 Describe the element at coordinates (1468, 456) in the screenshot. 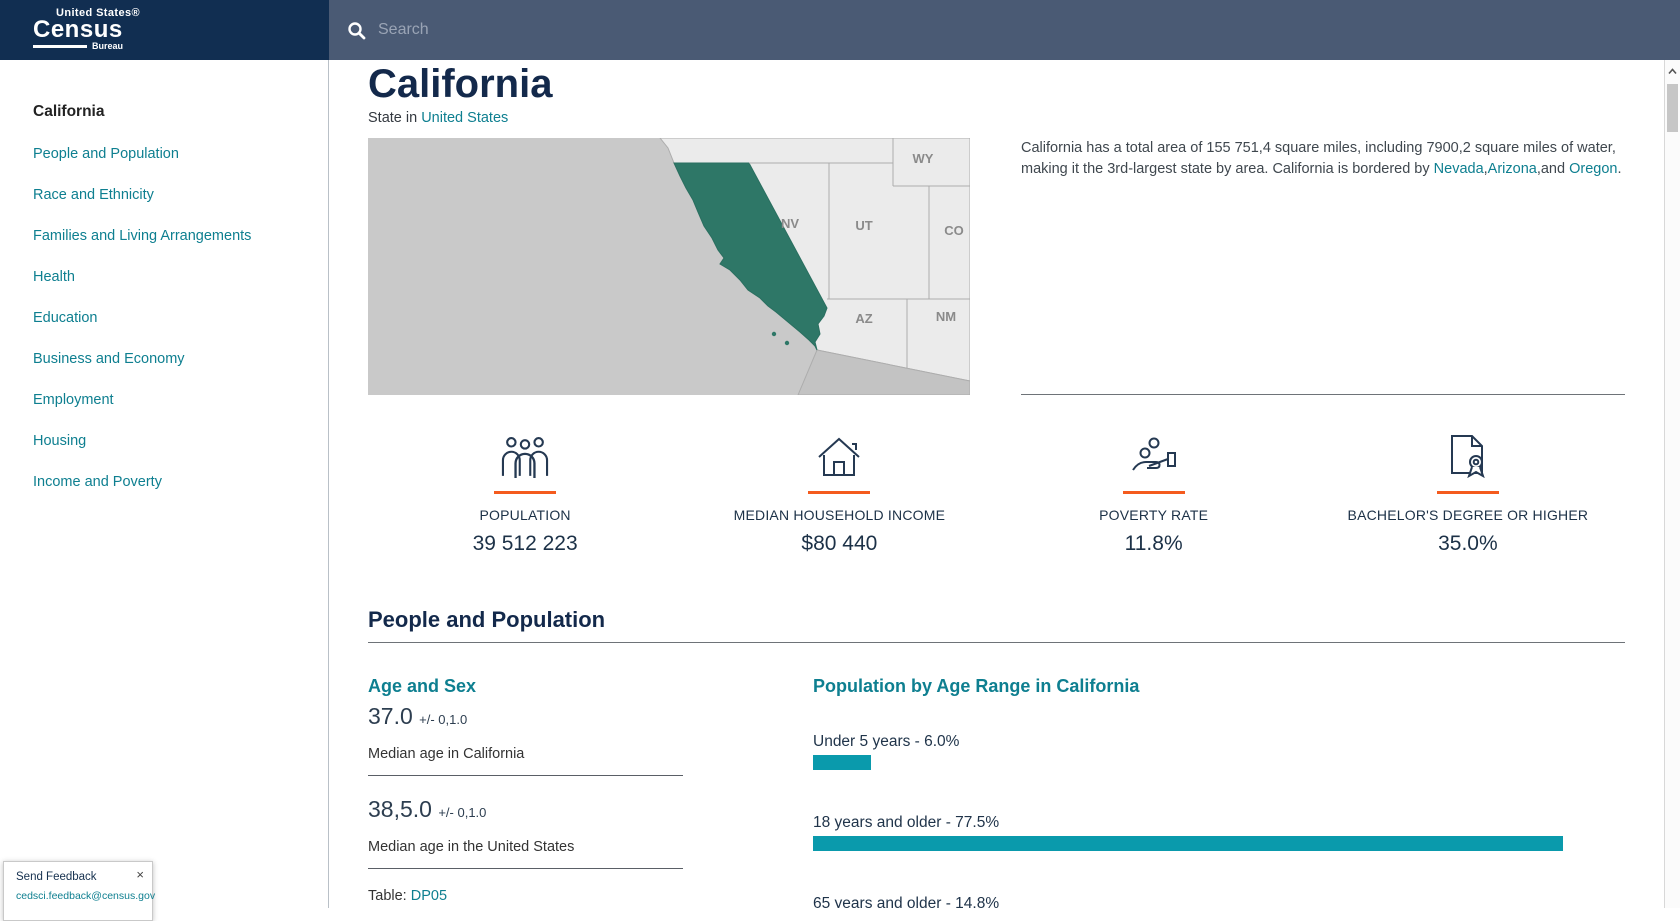

I see `degree-icon` at that location.